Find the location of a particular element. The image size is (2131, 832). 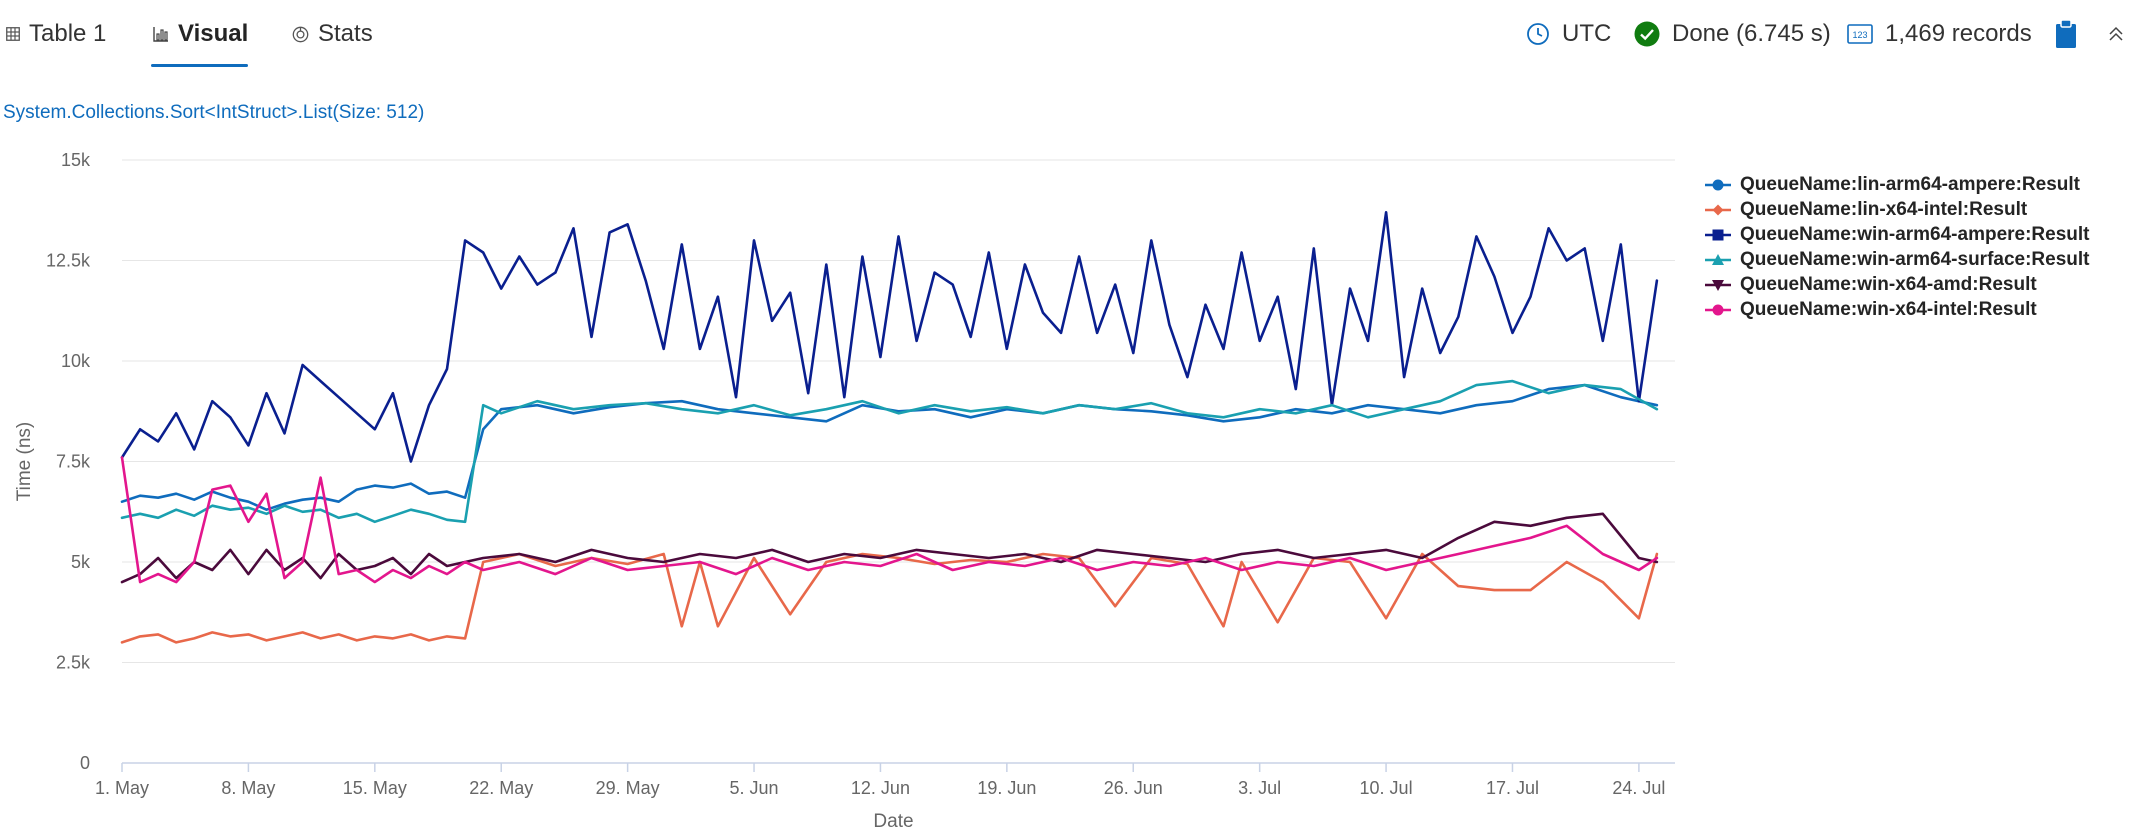

legend-label: QueueName:win-x64-intel:Result is located at coordinates (1888, 309).